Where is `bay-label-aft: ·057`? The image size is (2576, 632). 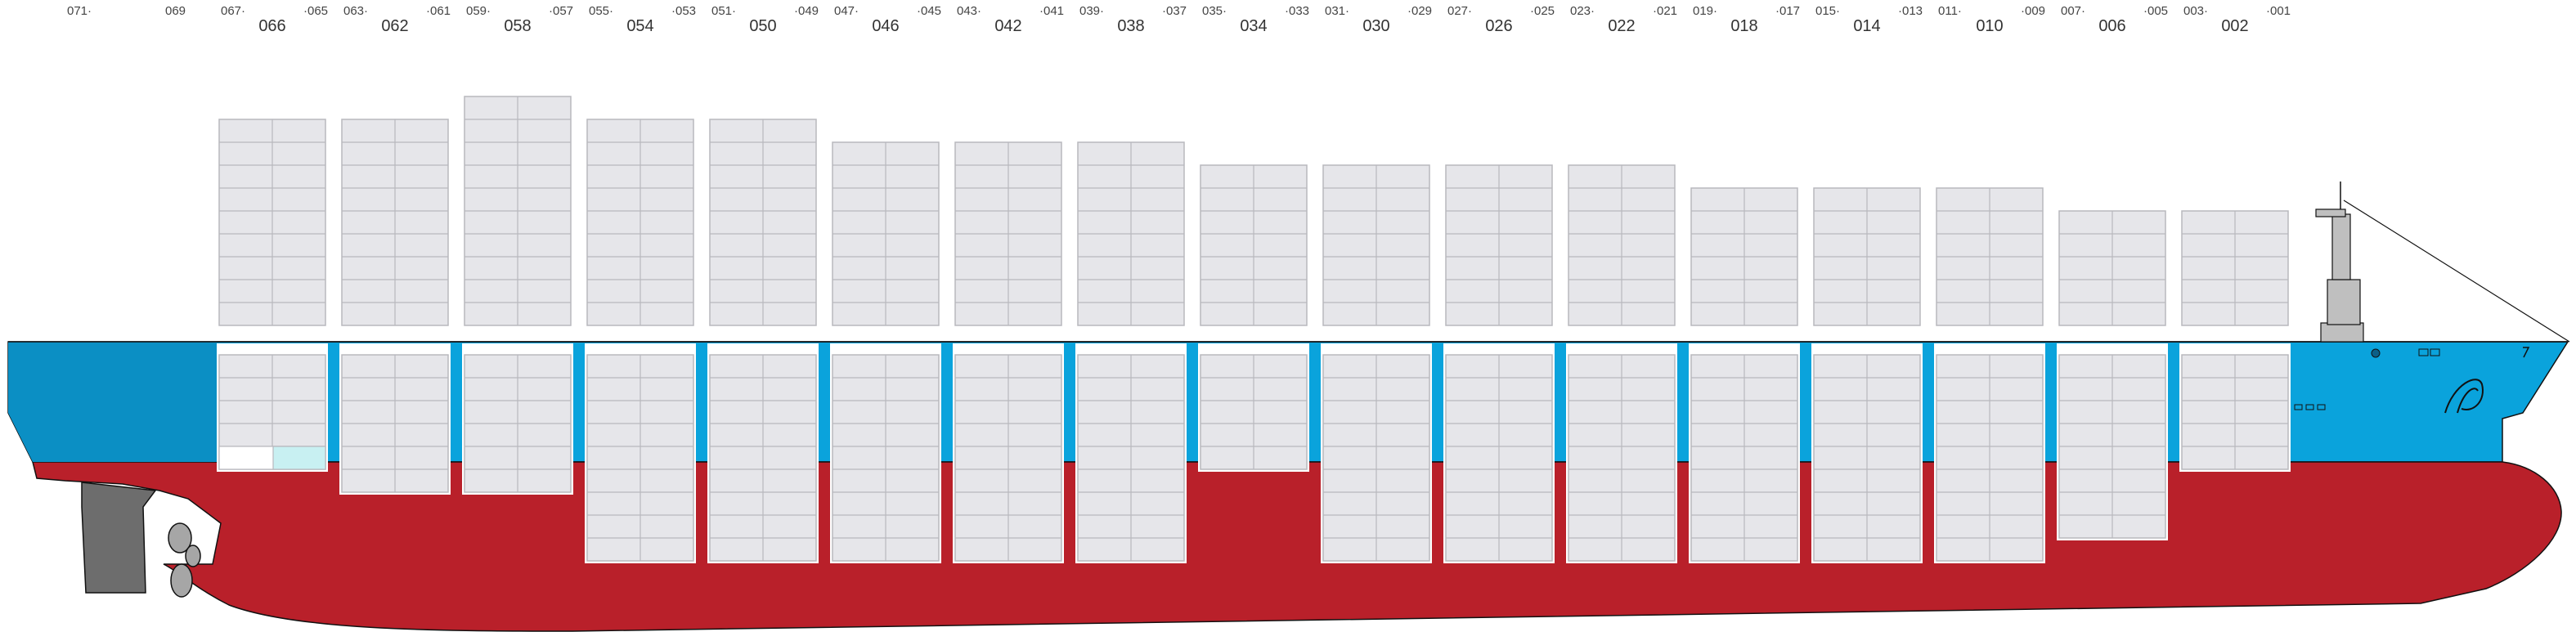
bay-label-aft: ·057 is located at coordinates (561, 11).